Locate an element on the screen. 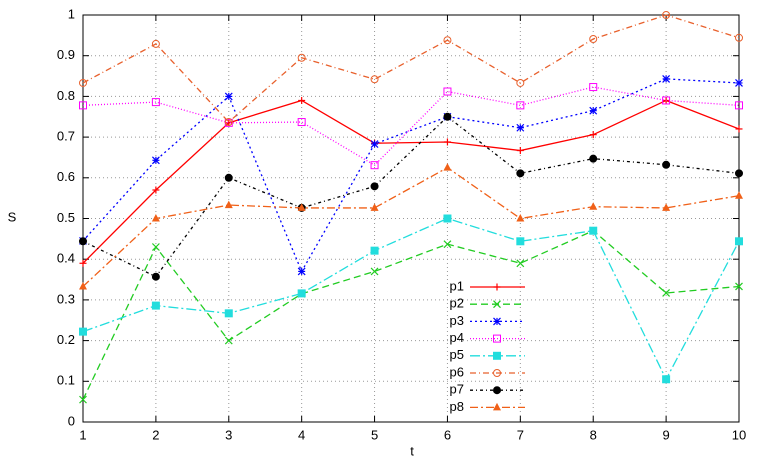 The height and width of the screenshot is (463, 763). x-tick-label: 7 is located at coordinates (520, 434).